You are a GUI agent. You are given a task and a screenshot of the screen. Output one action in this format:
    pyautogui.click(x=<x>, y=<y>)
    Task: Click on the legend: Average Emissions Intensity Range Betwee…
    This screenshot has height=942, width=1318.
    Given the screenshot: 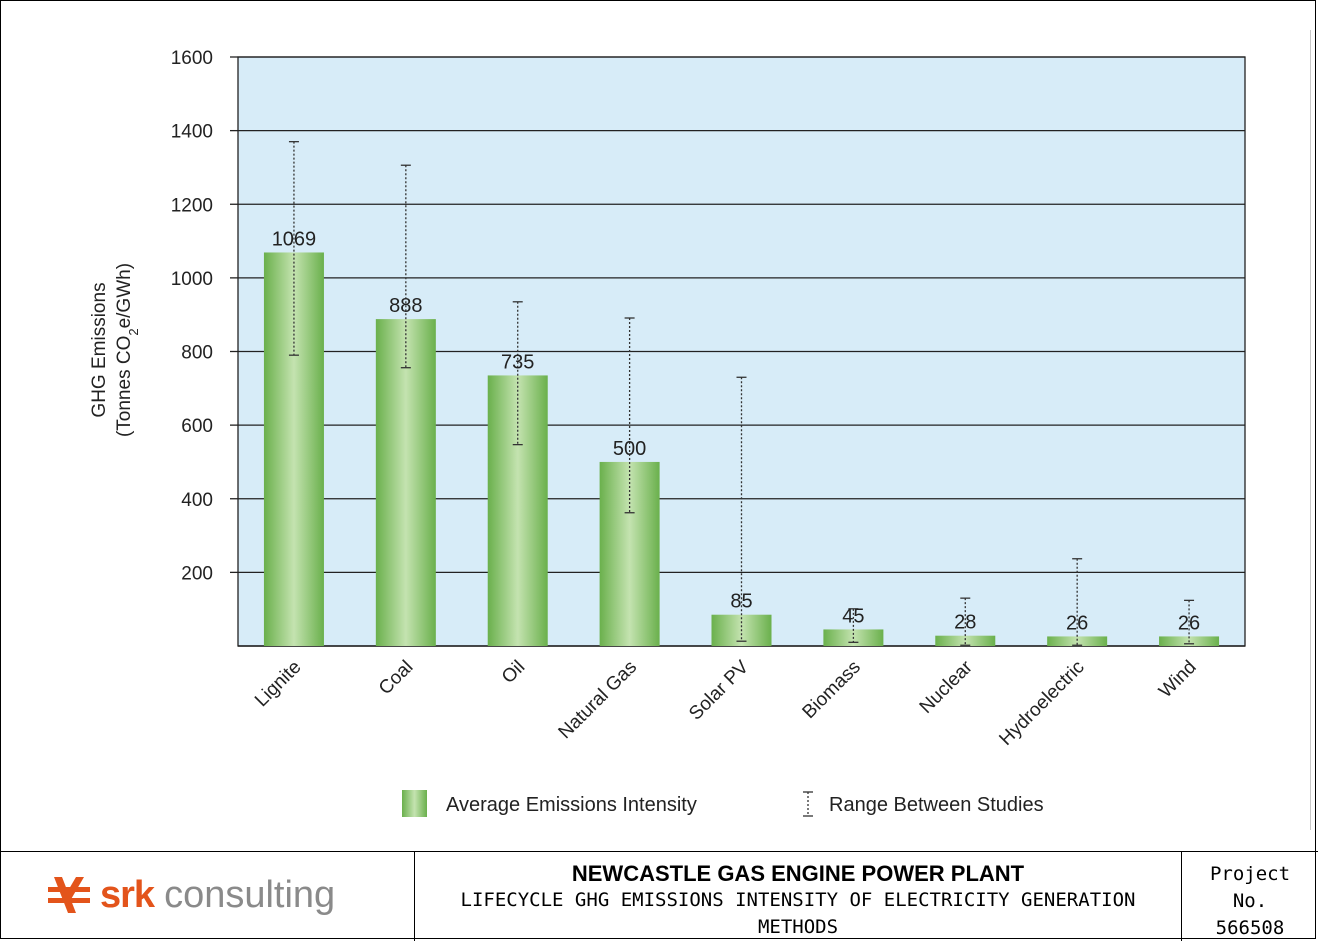 What is the action you would take?
    pyautogui.click(x=723, y=803)
    